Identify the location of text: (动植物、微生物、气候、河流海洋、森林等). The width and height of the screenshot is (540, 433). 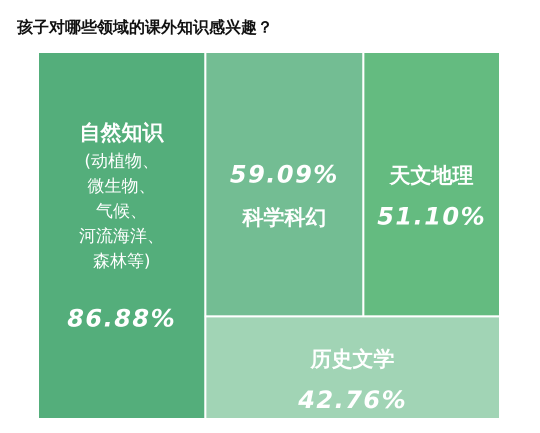
(121, 212).